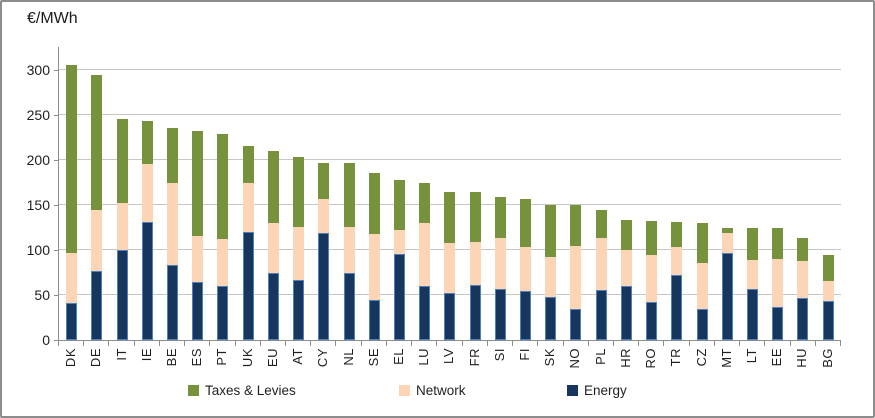 This screenshot has width=875, height=418. What do you see at coordinates (777, 357) in the screenshot?
I see `x-tick-label-EE: EE` at bounding box center [777, 357].